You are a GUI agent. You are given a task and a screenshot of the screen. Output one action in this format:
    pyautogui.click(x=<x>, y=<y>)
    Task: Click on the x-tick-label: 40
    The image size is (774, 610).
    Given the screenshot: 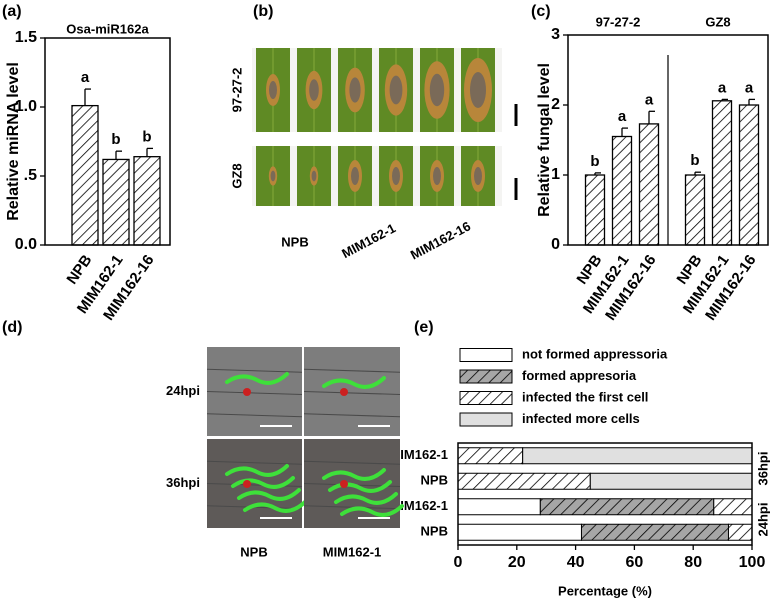 What is the action you would take?
    pyautogui.click(x=576, y=562)
    